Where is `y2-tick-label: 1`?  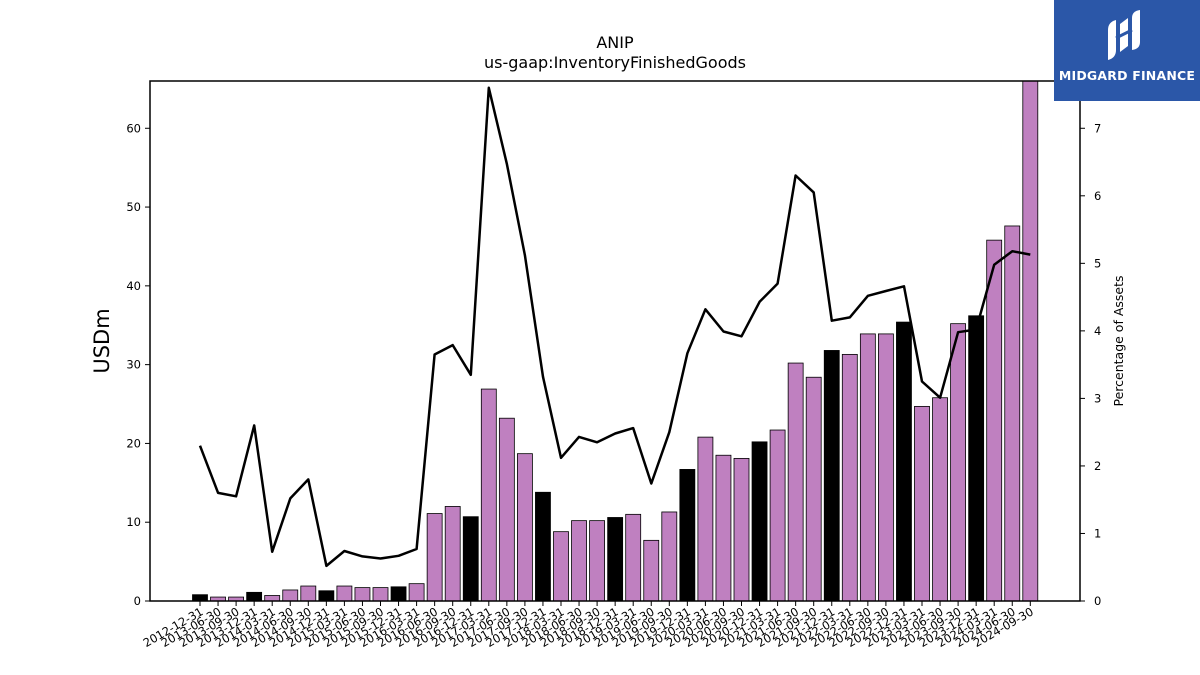 y2-tick-label: 1 is located at coordinates (1097, 533).